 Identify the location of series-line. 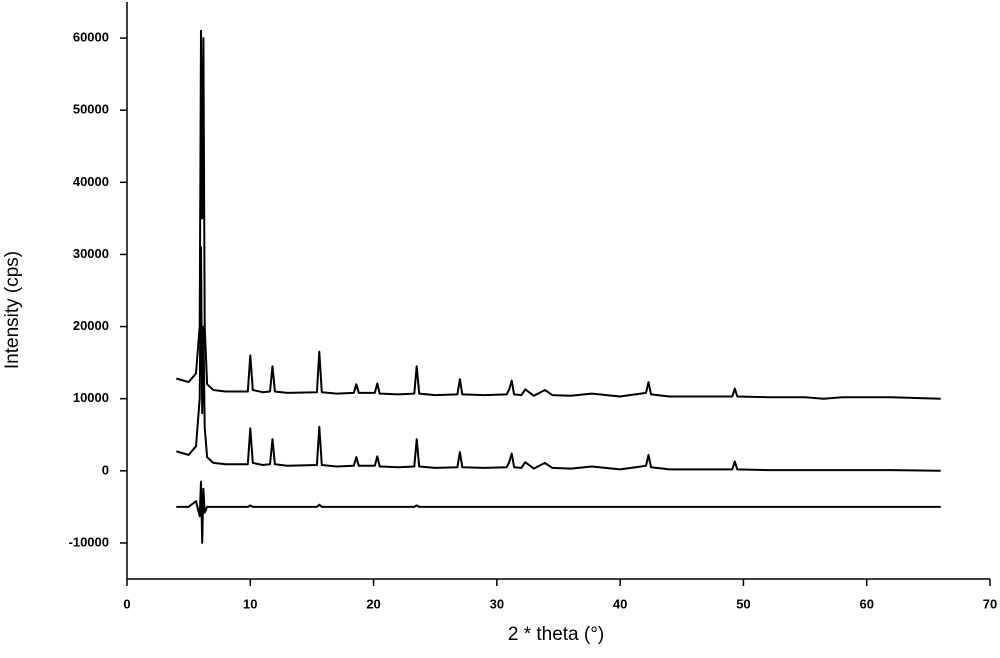
(558, 512).